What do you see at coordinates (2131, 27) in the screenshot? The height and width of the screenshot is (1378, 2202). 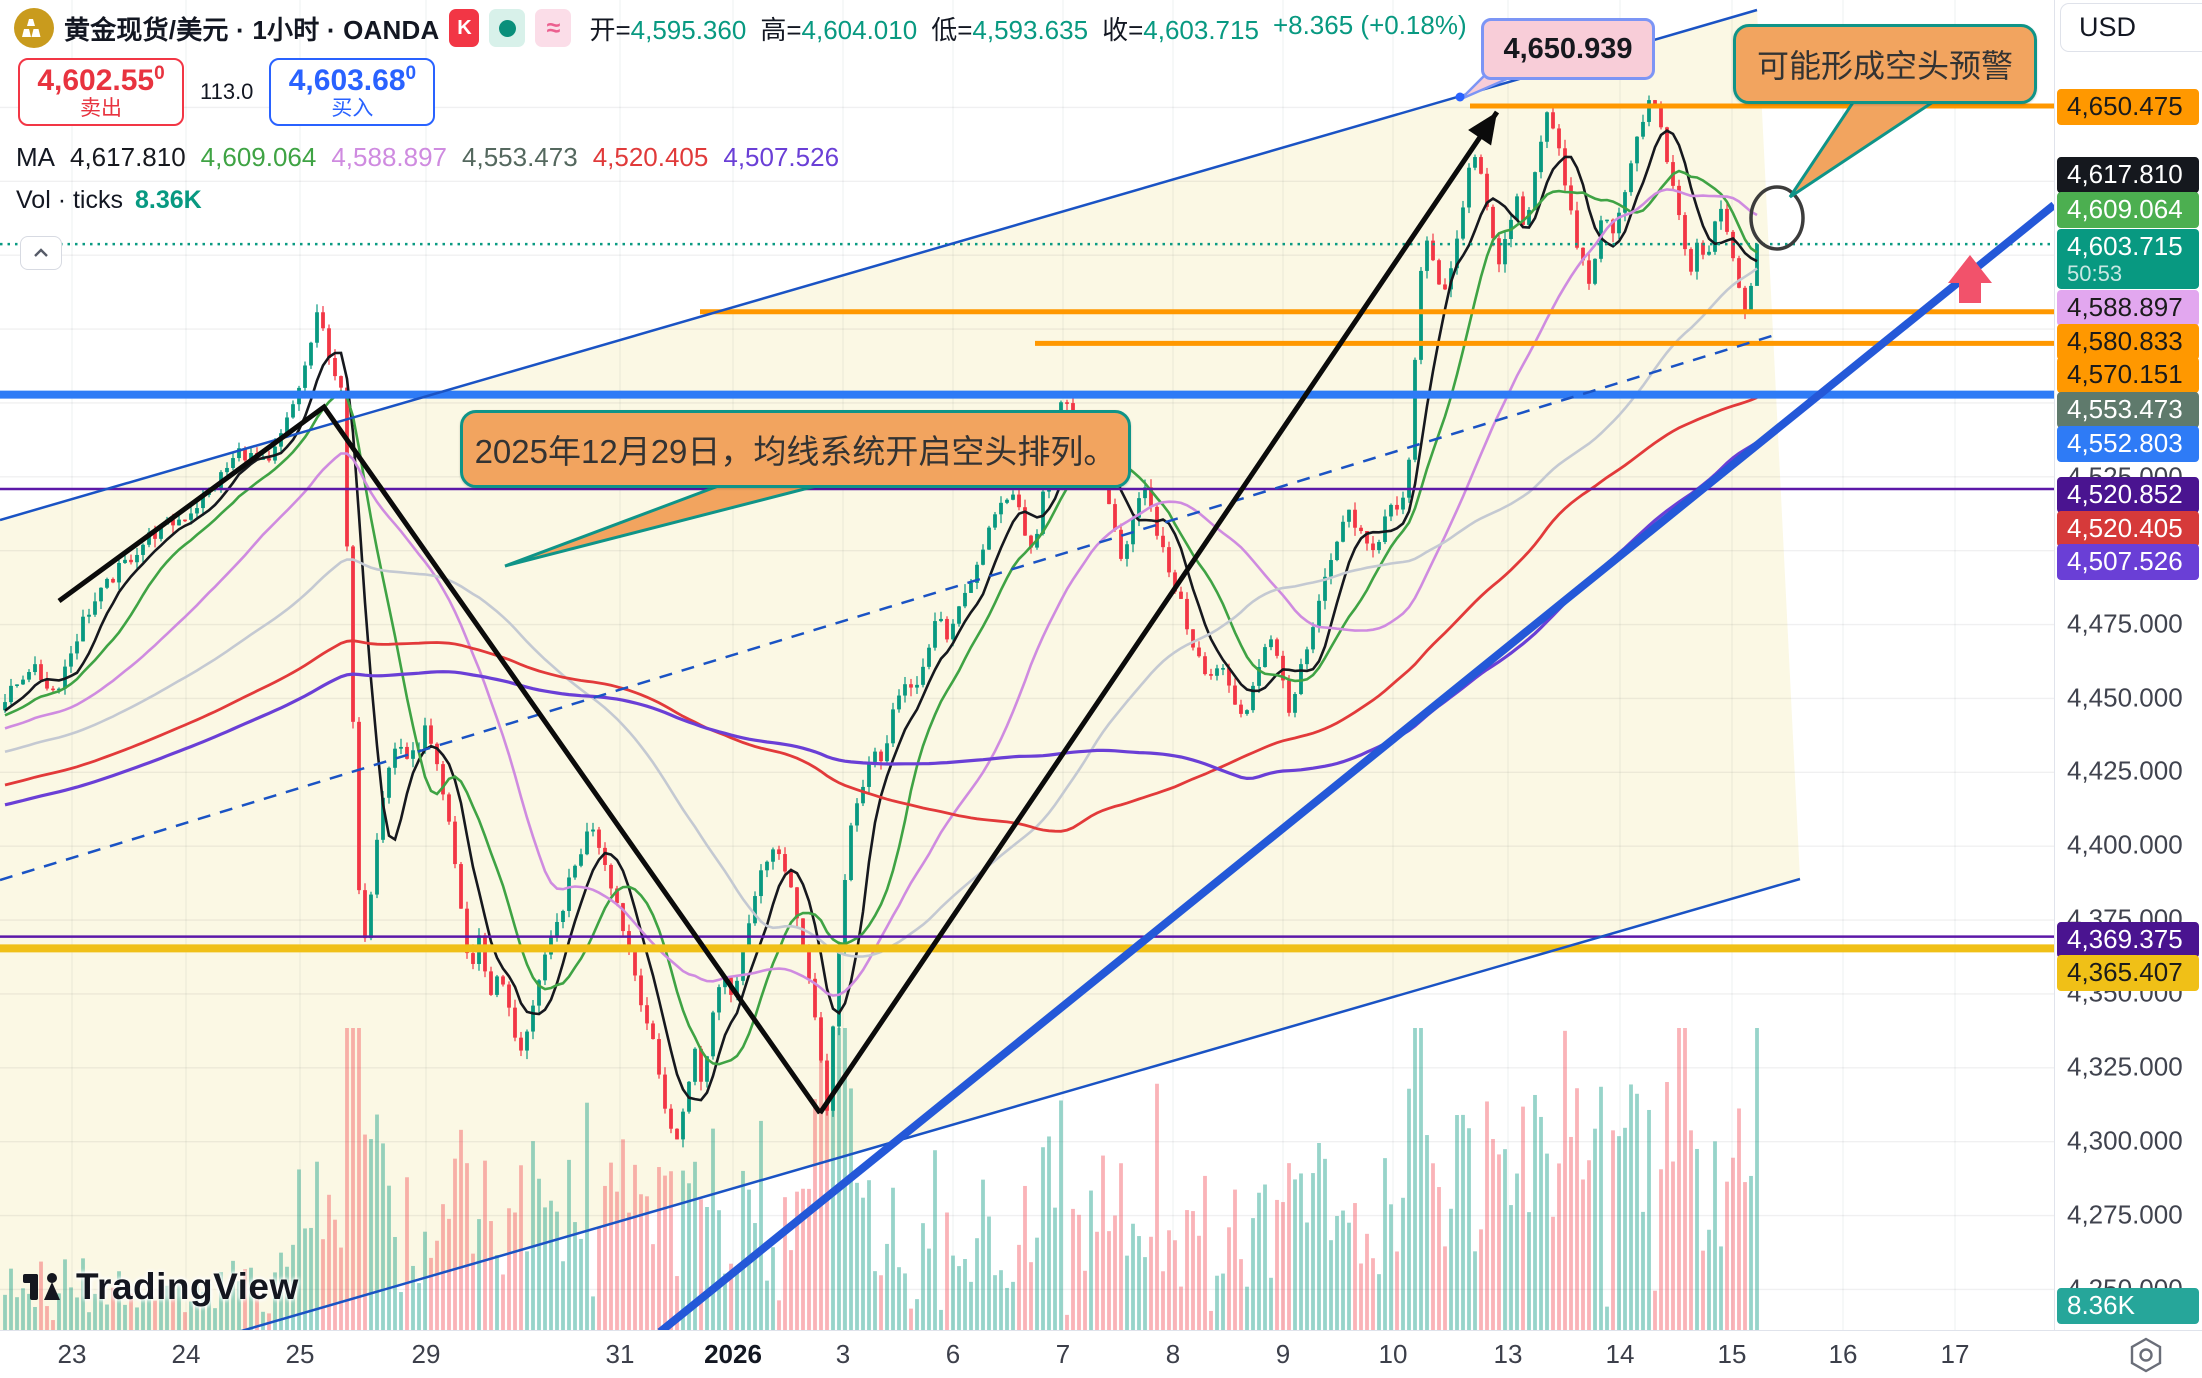 I see `currency-dropdown: USD ⌄` at bounding box center [2131, 27].